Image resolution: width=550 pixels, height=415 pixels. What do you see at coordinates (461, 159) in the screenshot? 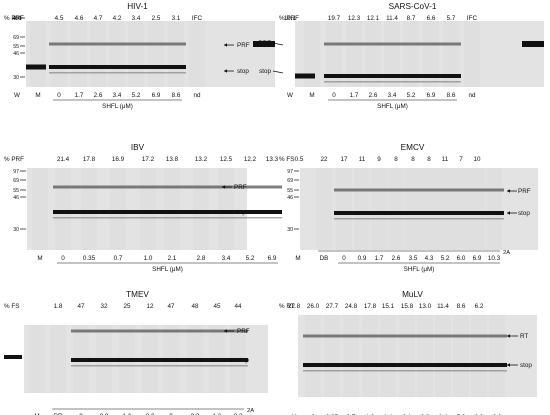
I see `percent-value: 7` at bounding box center [461, 159].